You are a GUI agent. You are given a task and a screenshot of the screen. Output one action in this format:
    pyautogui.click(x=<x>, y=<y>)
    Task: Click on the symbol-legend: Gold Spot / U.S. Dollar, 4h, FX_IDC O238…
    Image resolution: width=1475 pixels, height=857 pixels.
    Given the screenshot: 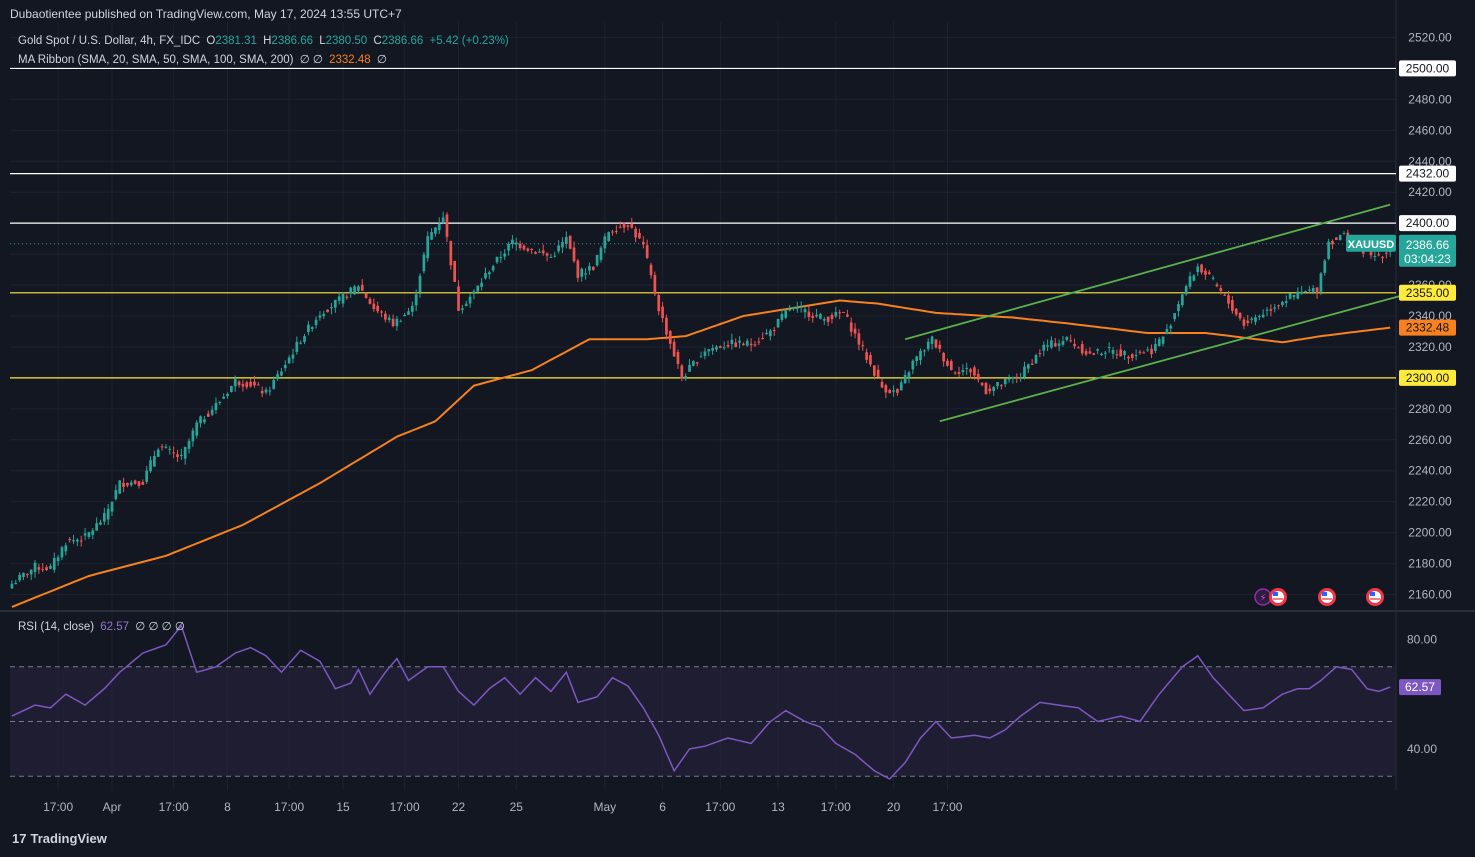 What is the action you would take?
    pyautogui.click(x=265, y=41)
    